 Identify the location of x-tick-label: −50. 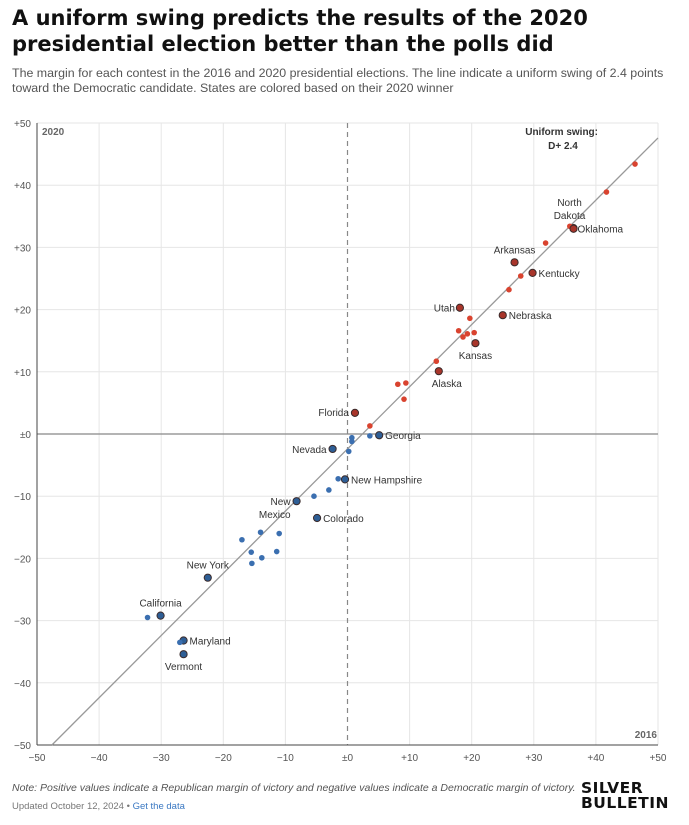
(37, 758).